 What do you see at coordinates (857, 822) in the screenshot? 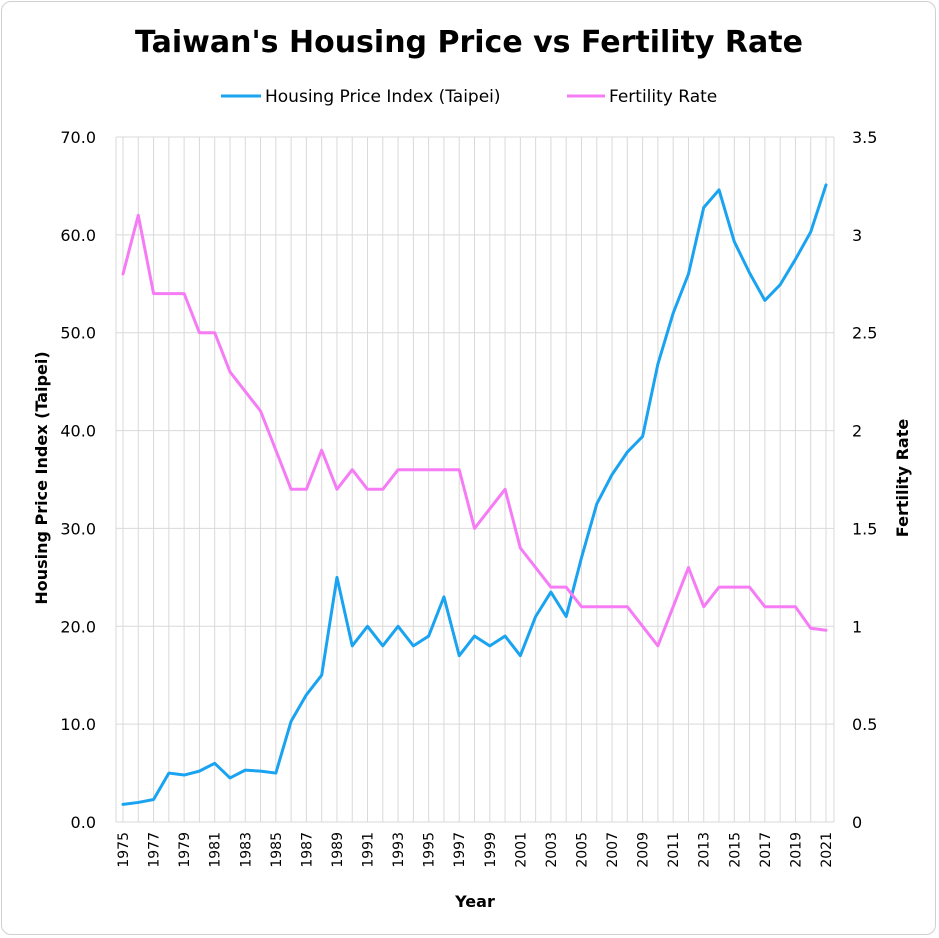
I see `y-right-tick-label: 0` at bounding box center [857, 822].